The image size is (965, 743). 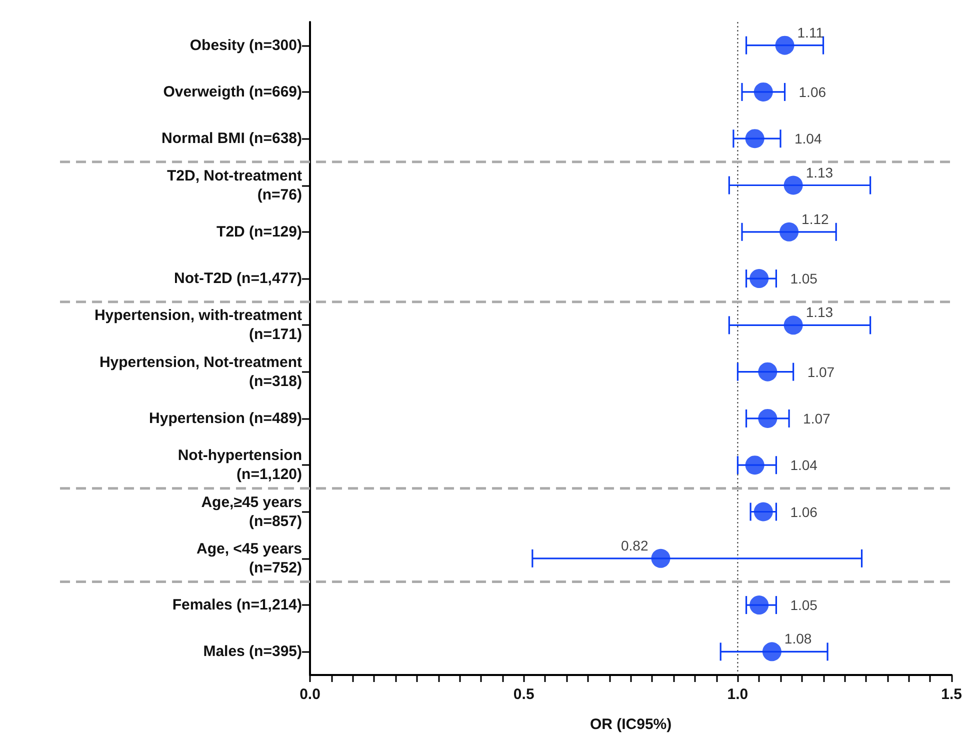 What do you see at coordinates (951, 694) in the screenshot?
I see `x-tick-label: 1.5` at bounding box center [951, 694].